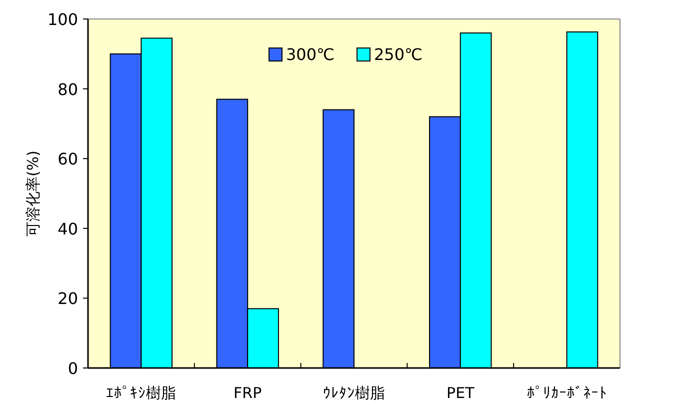  Describe the element at coordinates (68, 89) in the screenshot. I see `y-tick-label: 80` at that location.